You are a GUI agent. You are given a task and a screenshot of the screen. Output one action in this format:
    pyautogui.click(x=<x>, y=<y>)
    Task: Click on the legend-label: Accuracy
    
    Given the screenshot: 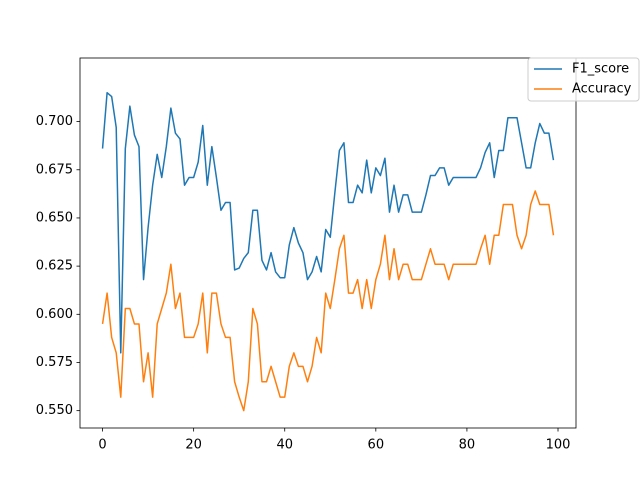 What is the action you would take?
    pyautogui.click(x=602, y=89)
    